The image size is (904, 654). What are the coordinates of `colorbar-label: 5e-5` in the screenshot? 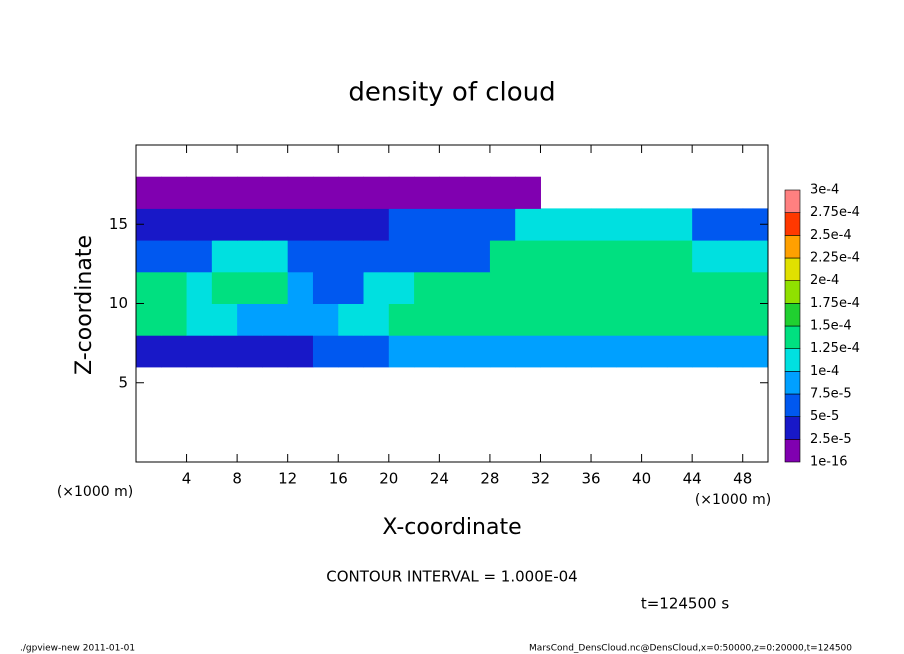 It's located at (824, 416).